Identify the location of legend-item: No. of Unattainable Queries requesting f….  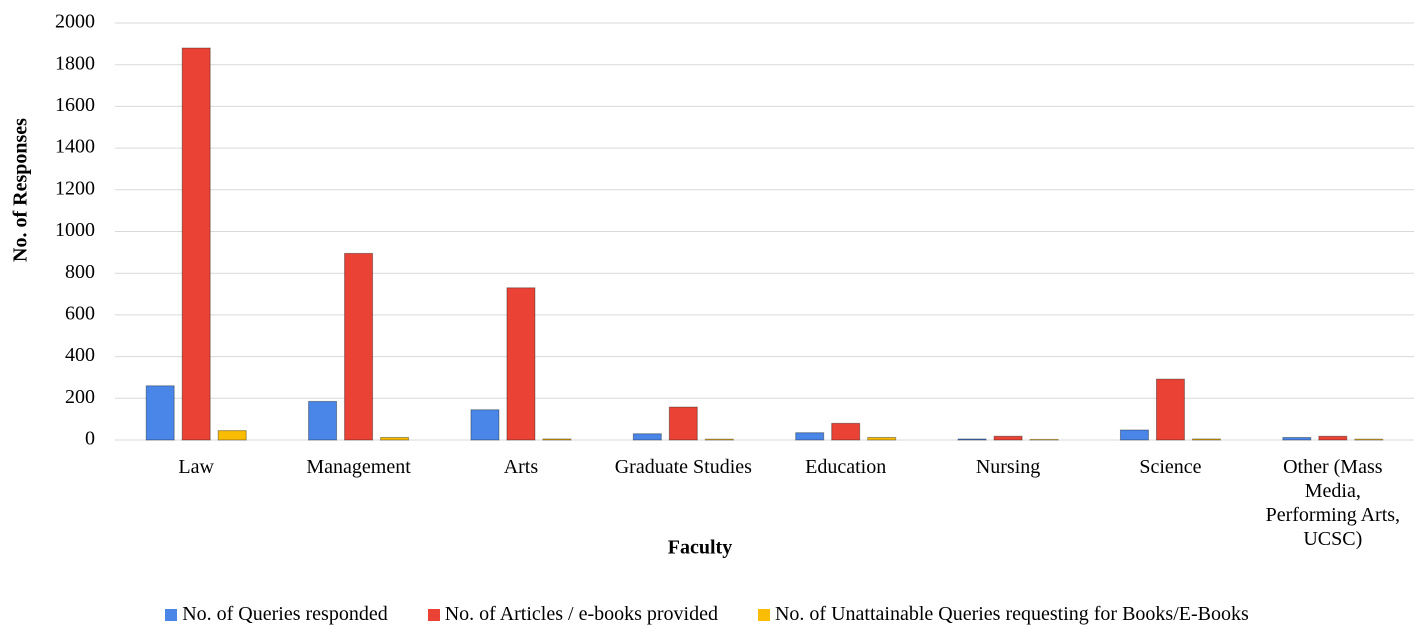
(1003, 614).